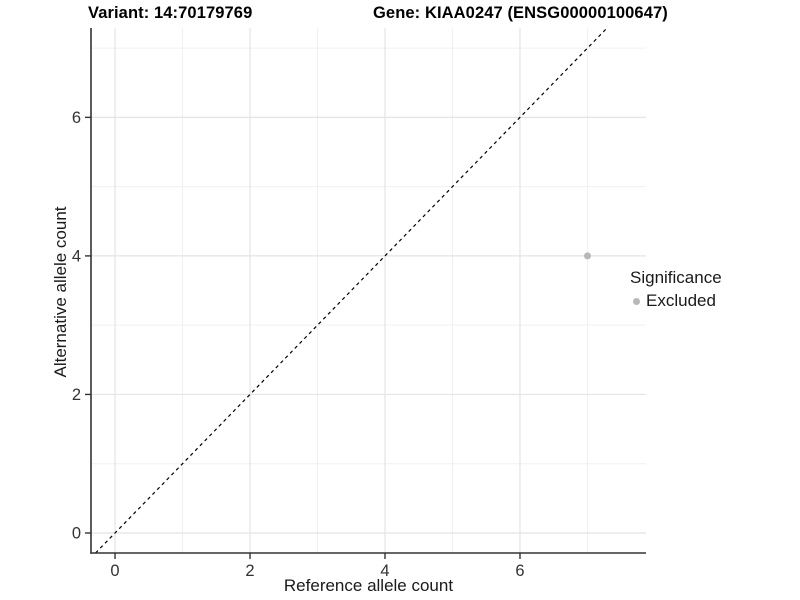 Image resolution: width=800 pixels, height=600 pixels. I want to click on x-tick-label: 2, so click(249, 571).